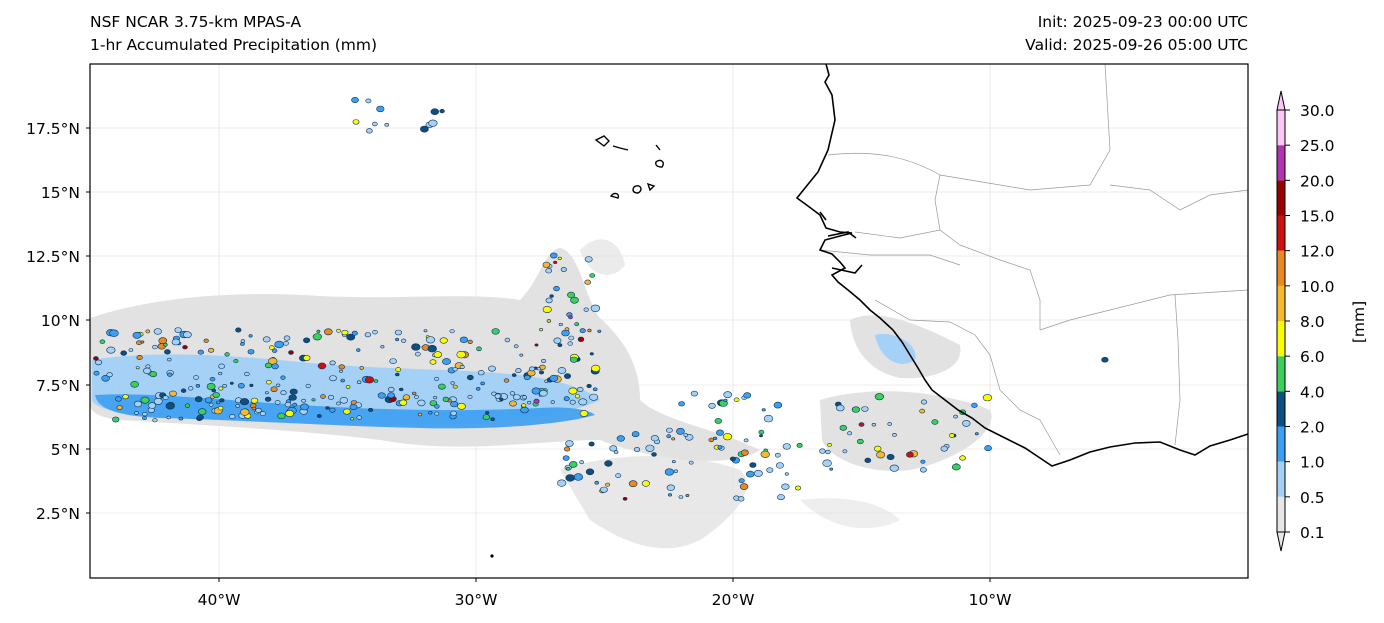  I want to click on field-title: 1-hr Accumulated Precipitation (mm), so click(233, 45).